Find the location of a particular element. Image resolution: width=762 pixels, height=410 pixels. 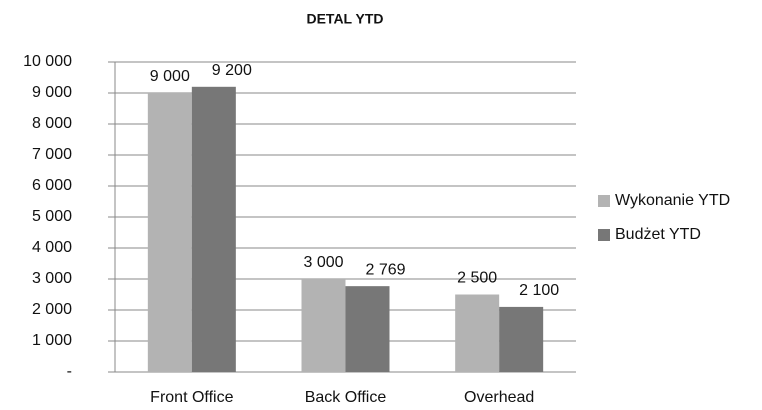

y-tick-label: 1 000 is located at coordinates (52, 340).